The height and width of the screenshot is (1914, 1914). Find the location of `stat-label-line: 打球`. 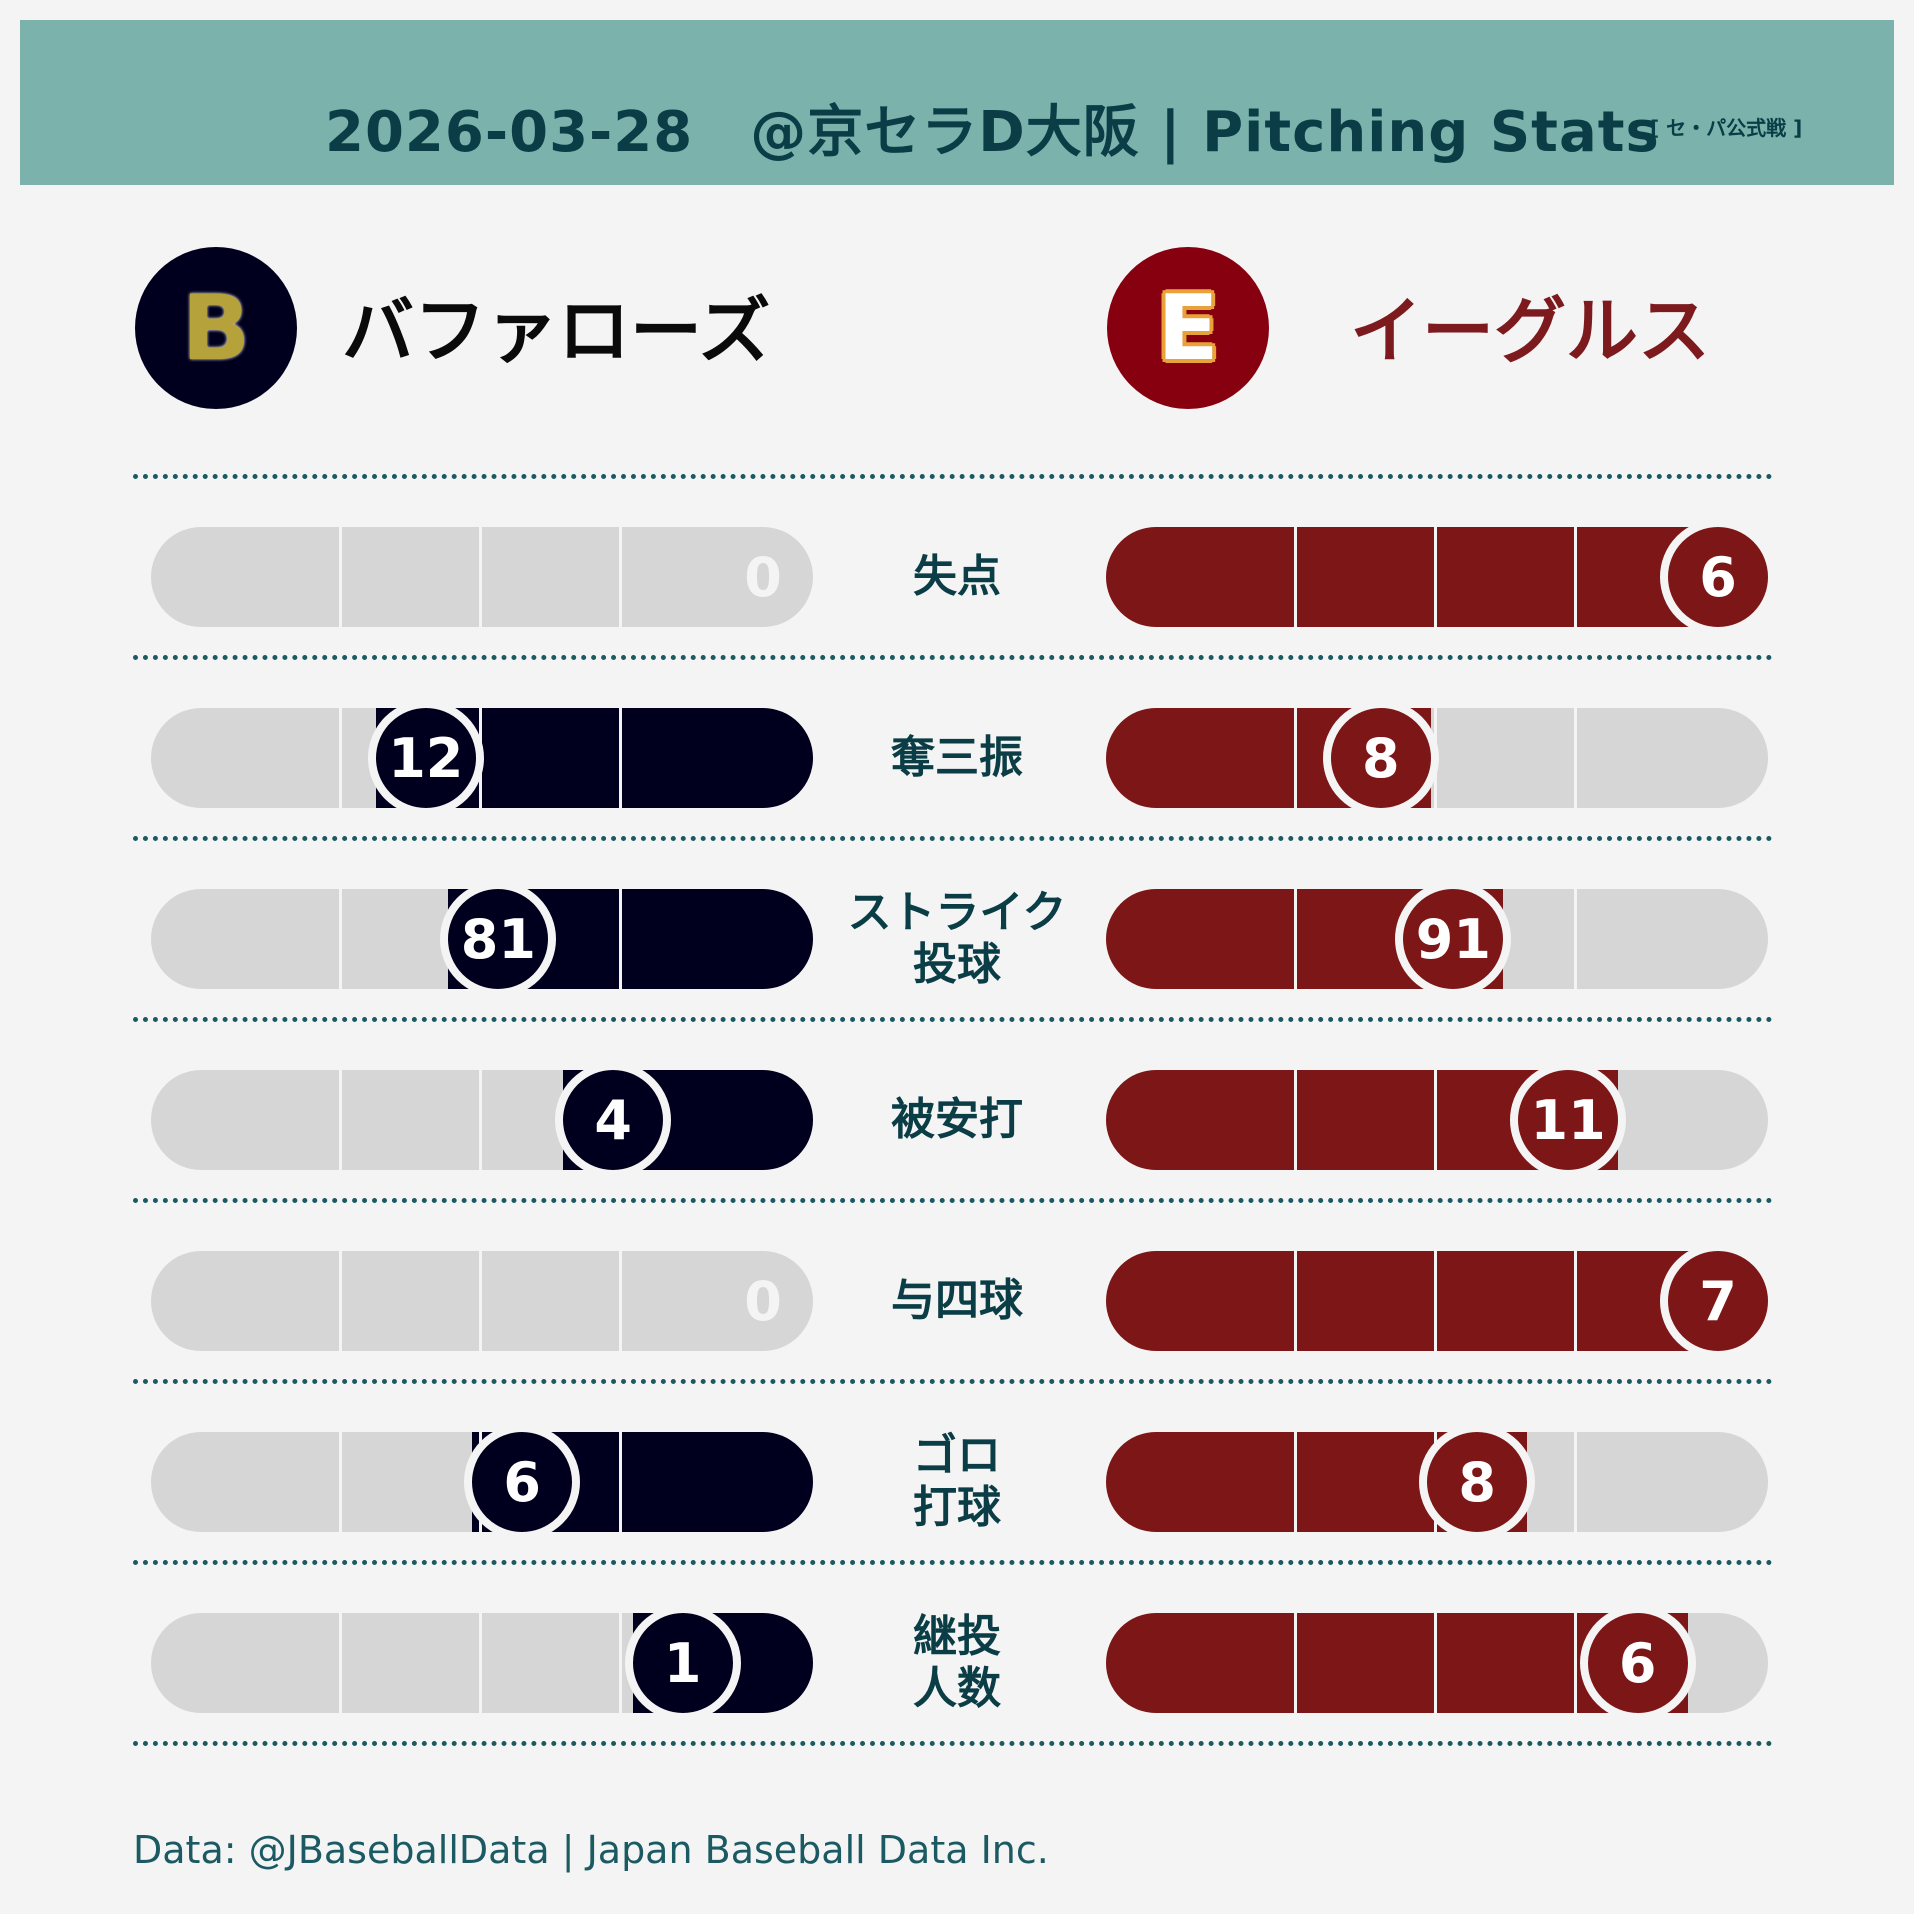

stat-label-line: 打球 is located at coordinates (957, 1507).